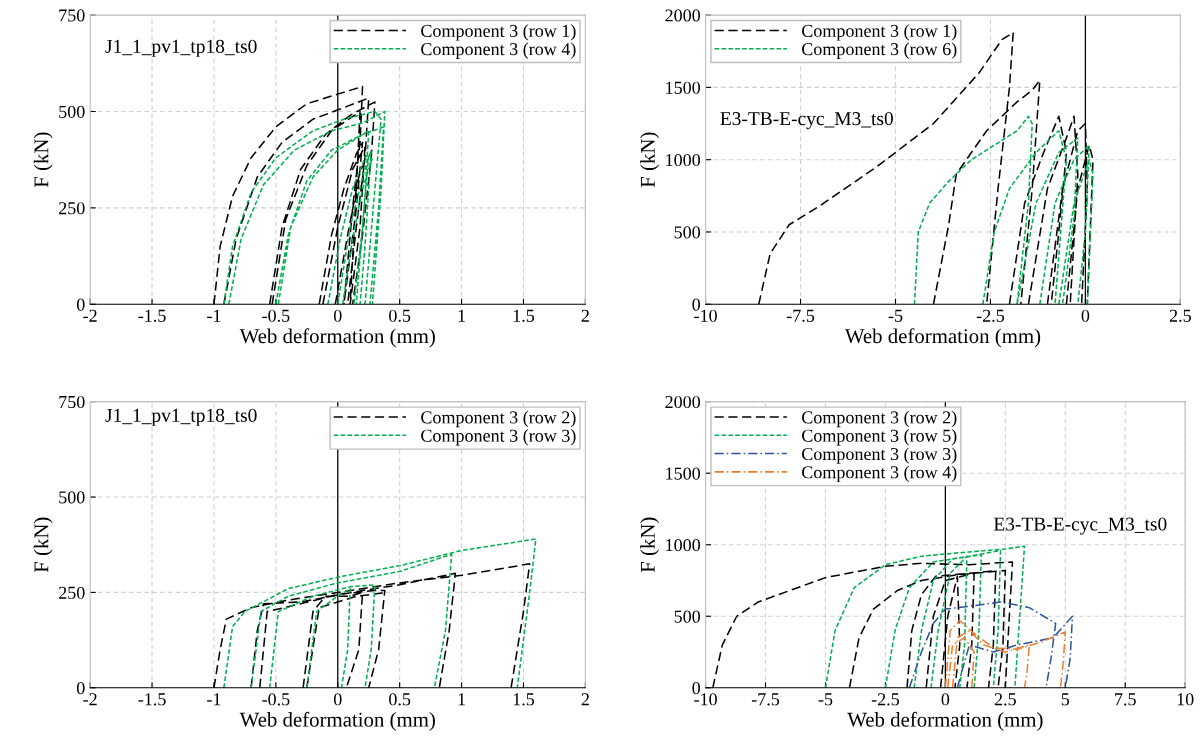  Describe the element at coordinates (879, 50) in the screenshot. I see `legend-label: Component 3 (row 6)` at that location.